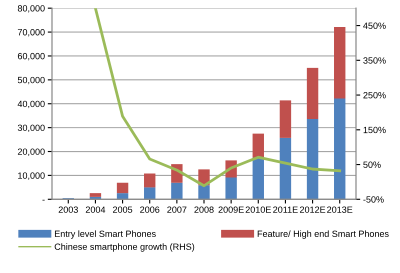 The height and width of the screenshot is (273, 400). What do you see at coordinates (31, 152) in the screenshot?
I see `y-tick-label: 20,000` at bounding box center [31, 152].